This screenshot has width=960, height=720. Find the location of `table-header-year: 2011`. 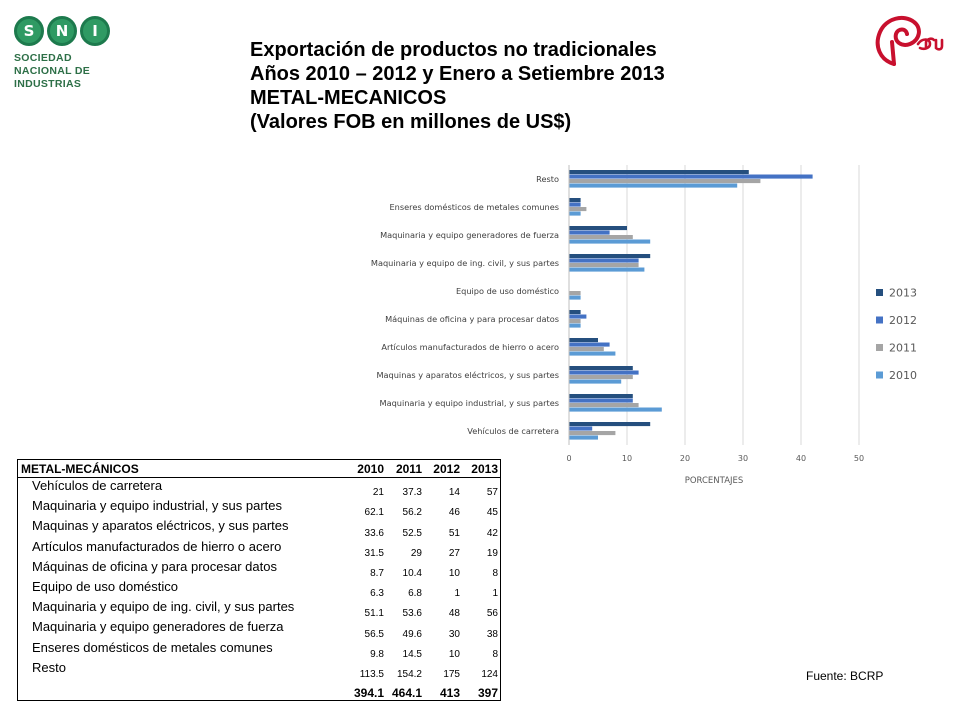

table-header-year: 2011 is located at coordinates (405, 468).